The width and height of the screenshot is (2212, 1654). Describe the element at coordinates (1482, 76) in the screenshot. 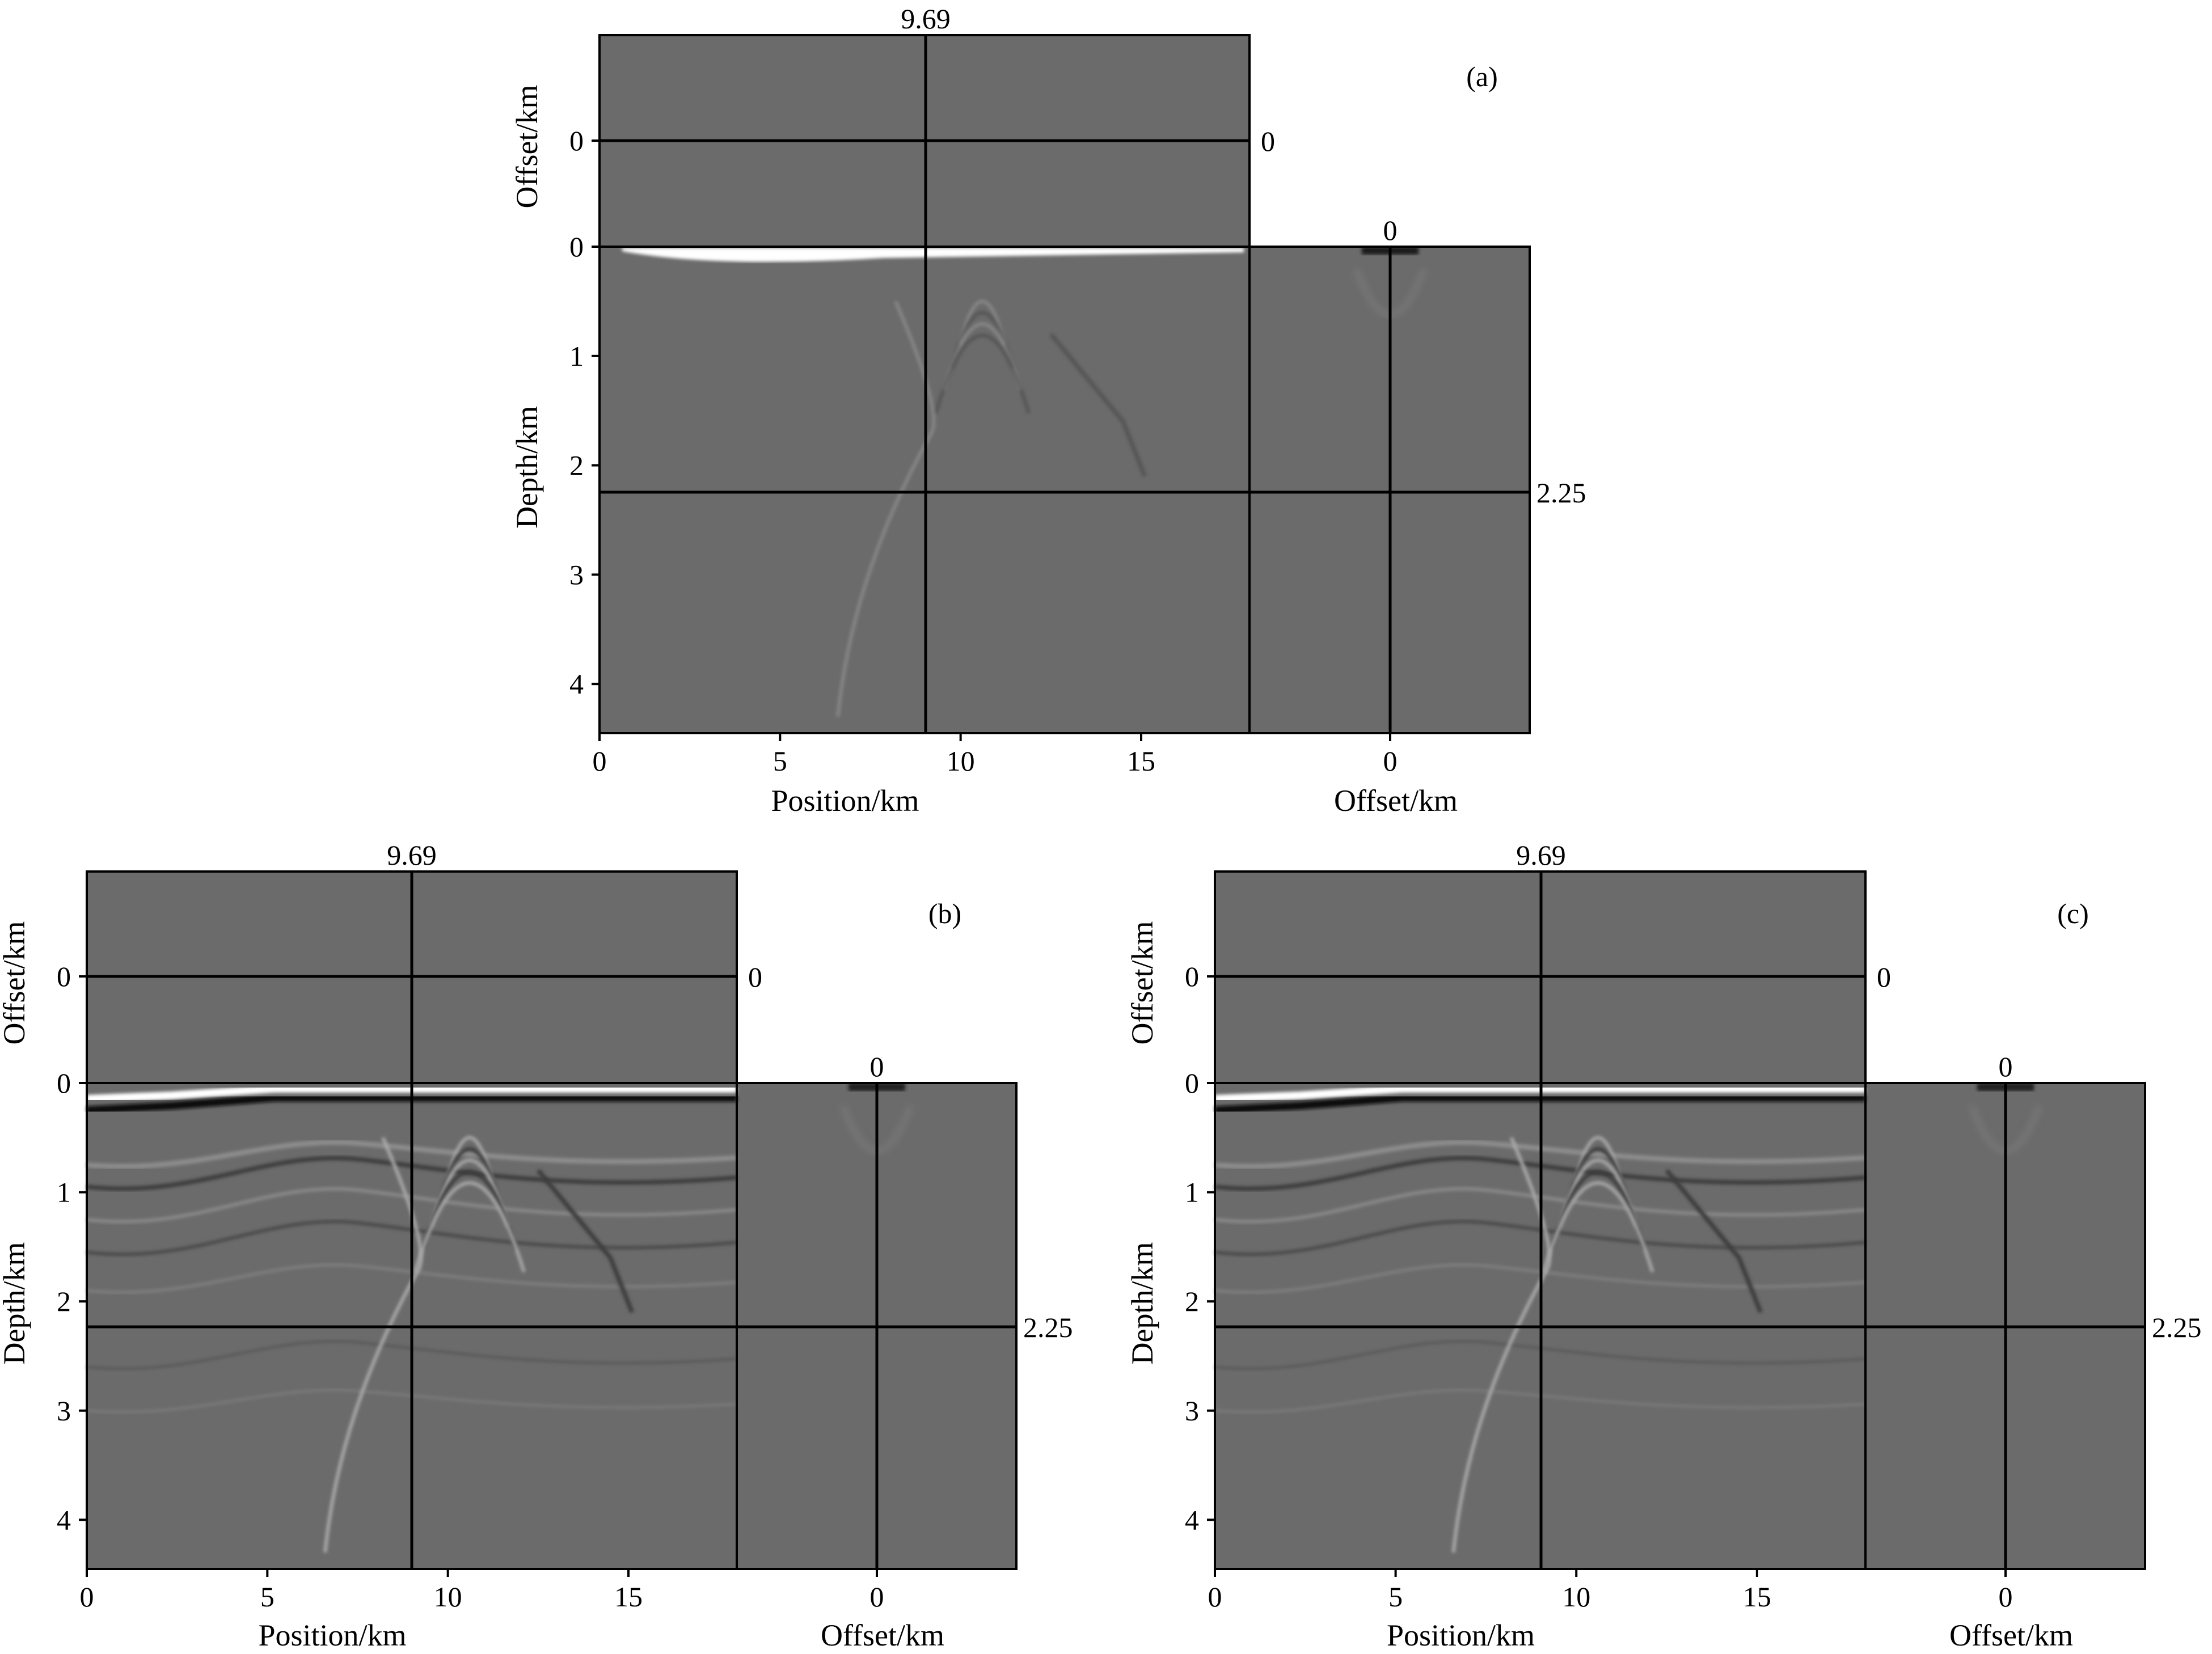

I see `panel-label: (a)` at that location.